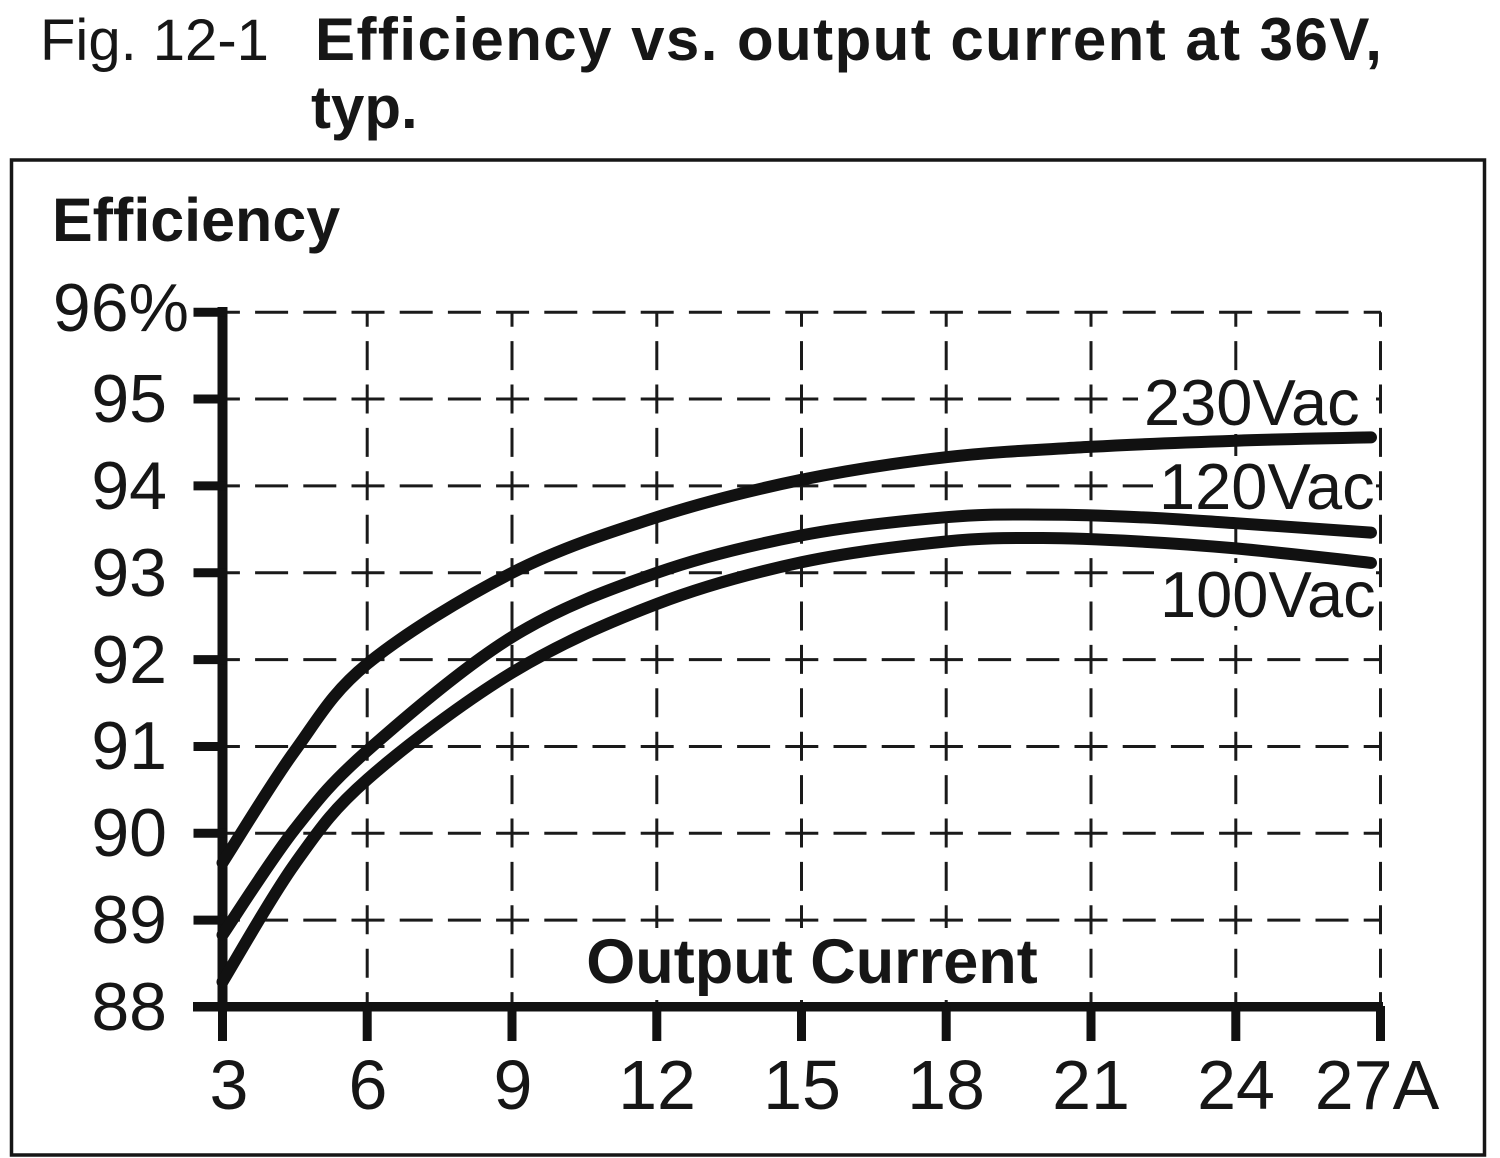  Describe the element at coordinates (811, 962) in the screenshot. I see `svg-text: Output Current` at that location.